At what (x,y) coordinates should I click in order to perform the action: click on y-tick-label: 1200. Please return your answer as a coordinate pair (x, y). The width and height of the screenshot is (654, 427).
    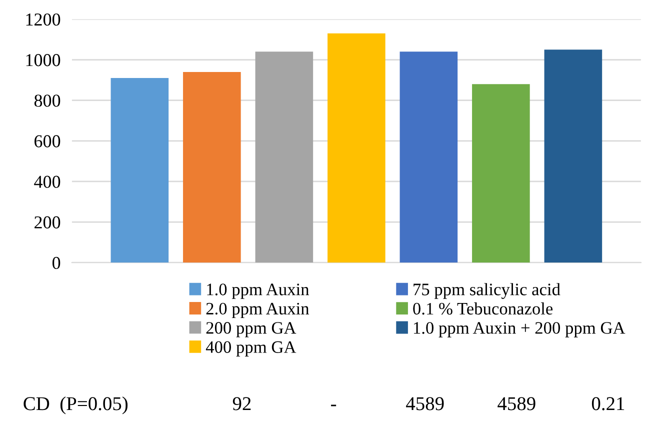
    Looking at the image, I should click on (43, 19).